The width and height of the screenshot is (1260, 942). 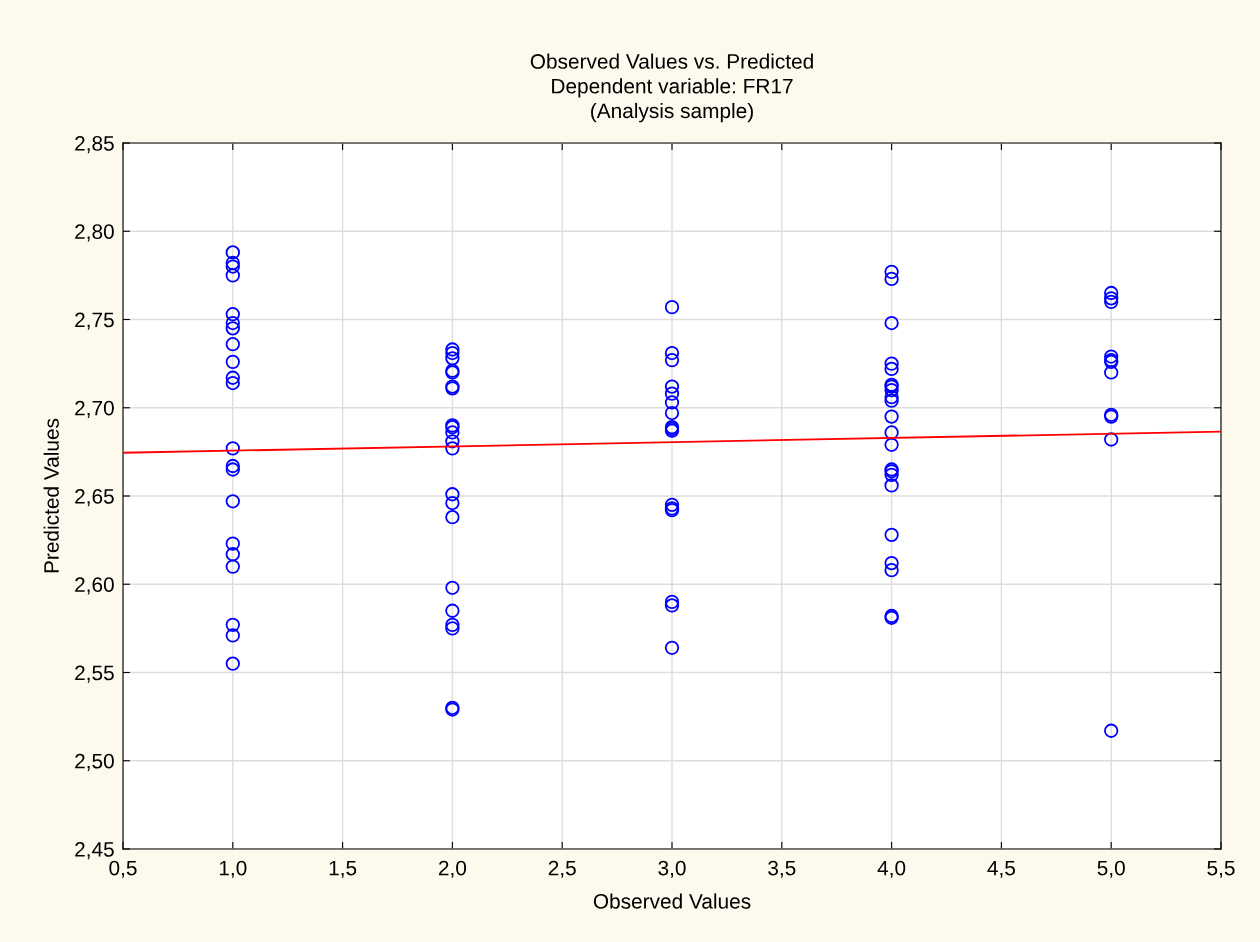 I want to click on x-tick-label: 5,0, so click(x=1111, y=869).